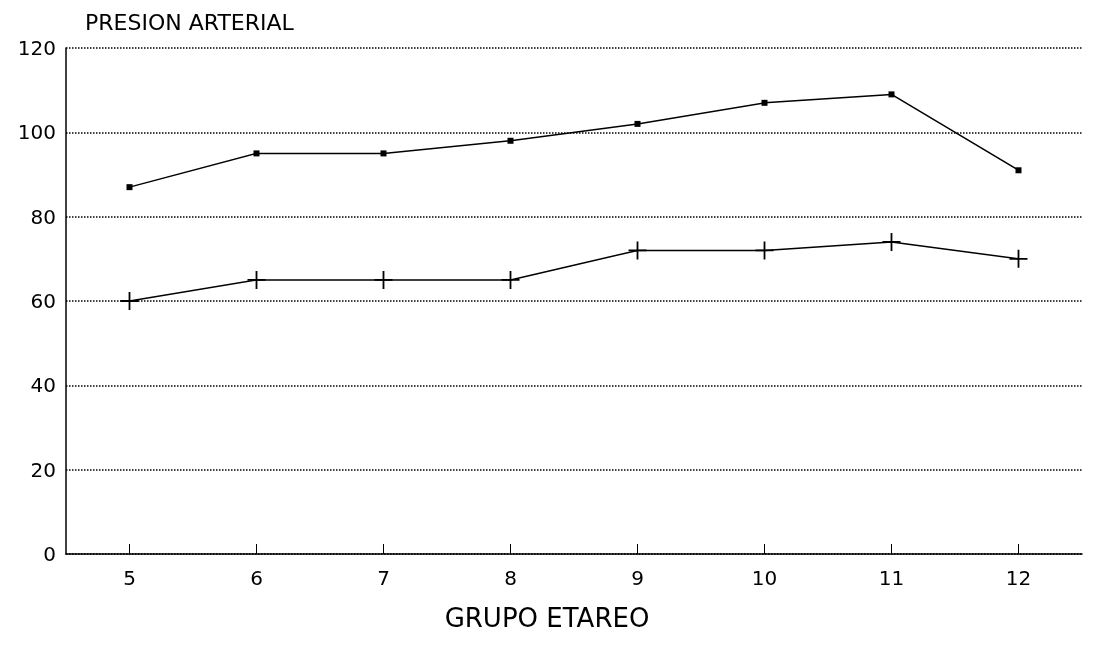  Describe the element at coordinates (43, 216) in the screenshot. I see `y-tick-label: 80` at that location.